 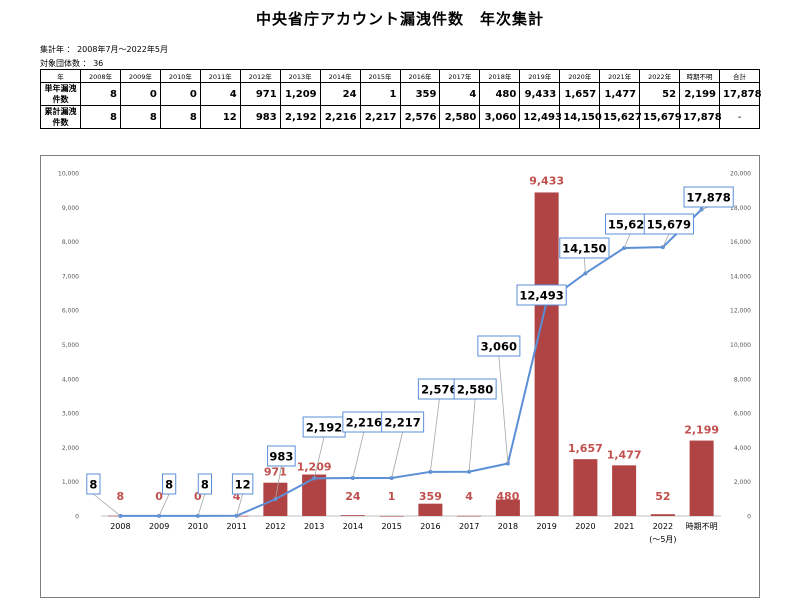 I want to click on table-header-year: 2018年, so click(x=500, y=76).